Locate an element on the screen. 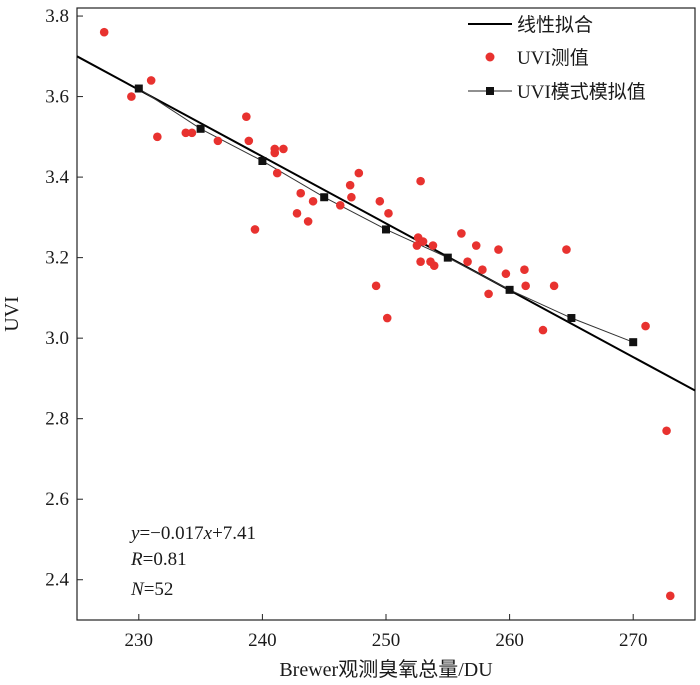  x-axis-title: Brewer观测臭氧总量/DU is located at coordinates (386, 669).